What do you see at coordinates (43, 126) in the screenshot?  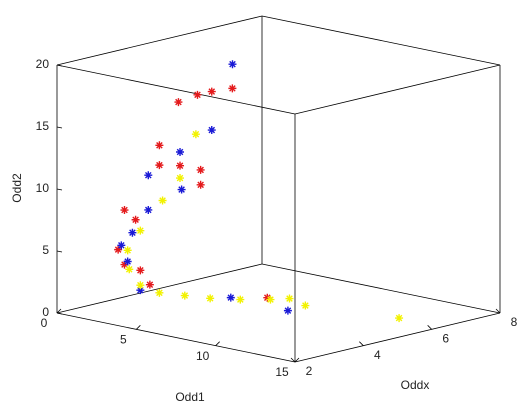 I see `z-tick-label: 15` at bounding box center [43, 126].